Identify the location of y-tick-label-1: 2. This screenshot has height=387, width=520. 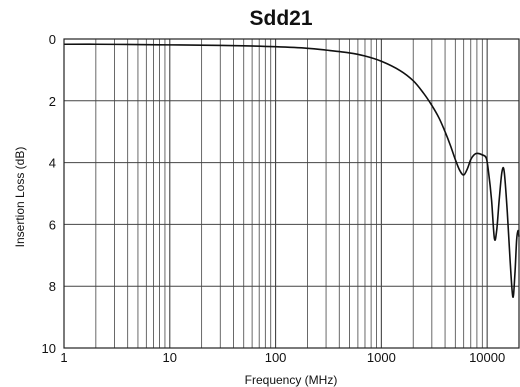
(52, 101).